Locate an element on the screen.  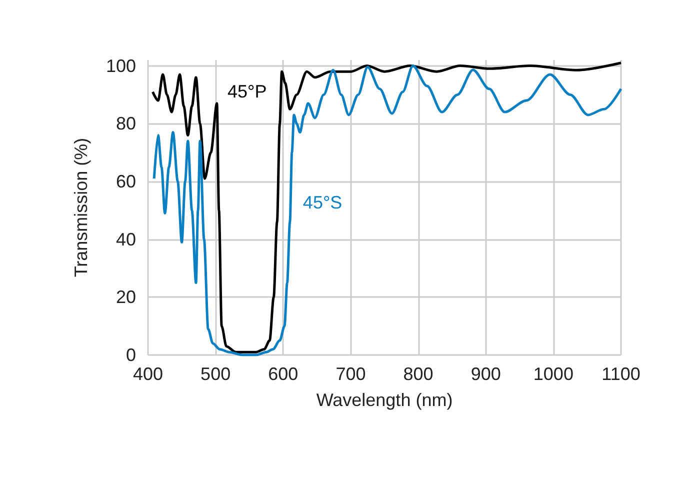
y-tick-label: 40 is located at coordinates (126, 239).